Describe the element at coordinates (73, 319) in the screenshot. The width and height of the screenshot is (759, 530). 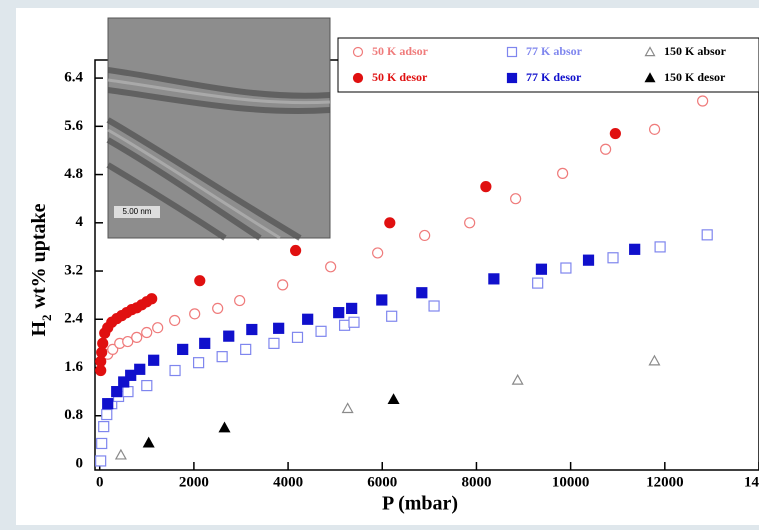
I see `y-tick-label: 2.4` at that location.